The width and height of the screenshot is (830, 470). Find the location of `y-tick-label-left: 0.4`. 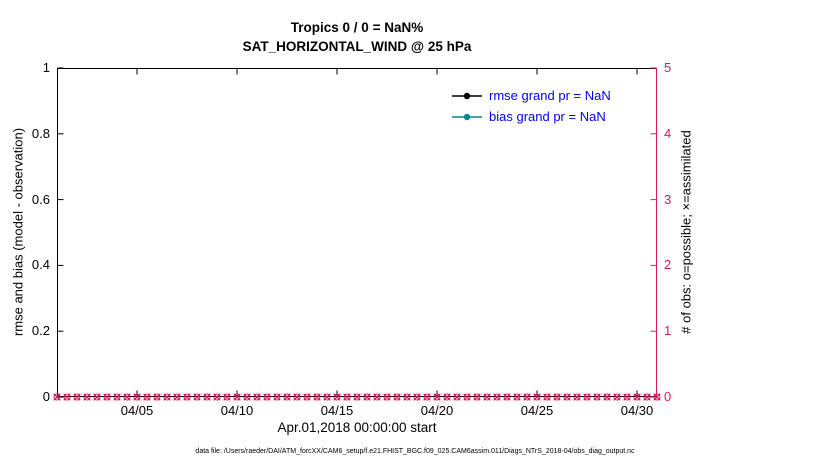

y-tick-label-left: 0.4 is located at coordinates (40, 265).